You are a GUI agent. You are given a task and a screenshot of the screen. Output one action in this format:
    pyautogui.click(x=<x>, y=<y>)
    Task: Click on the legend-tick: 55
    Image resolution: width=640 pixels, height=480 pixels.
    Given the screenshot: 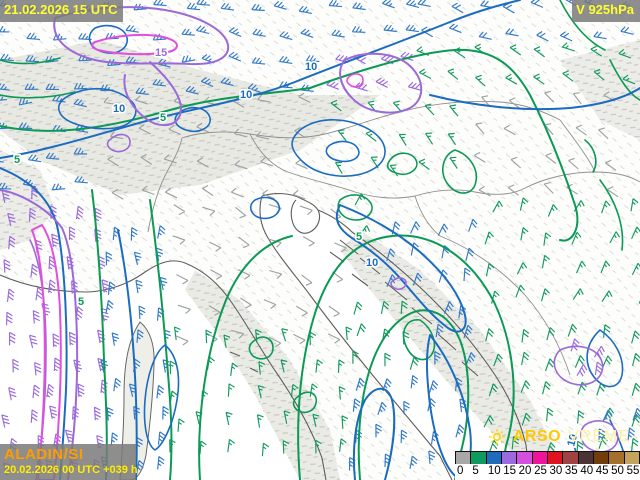 What is the action you would take?
    pyautogui.click(x=633, y=471)
    